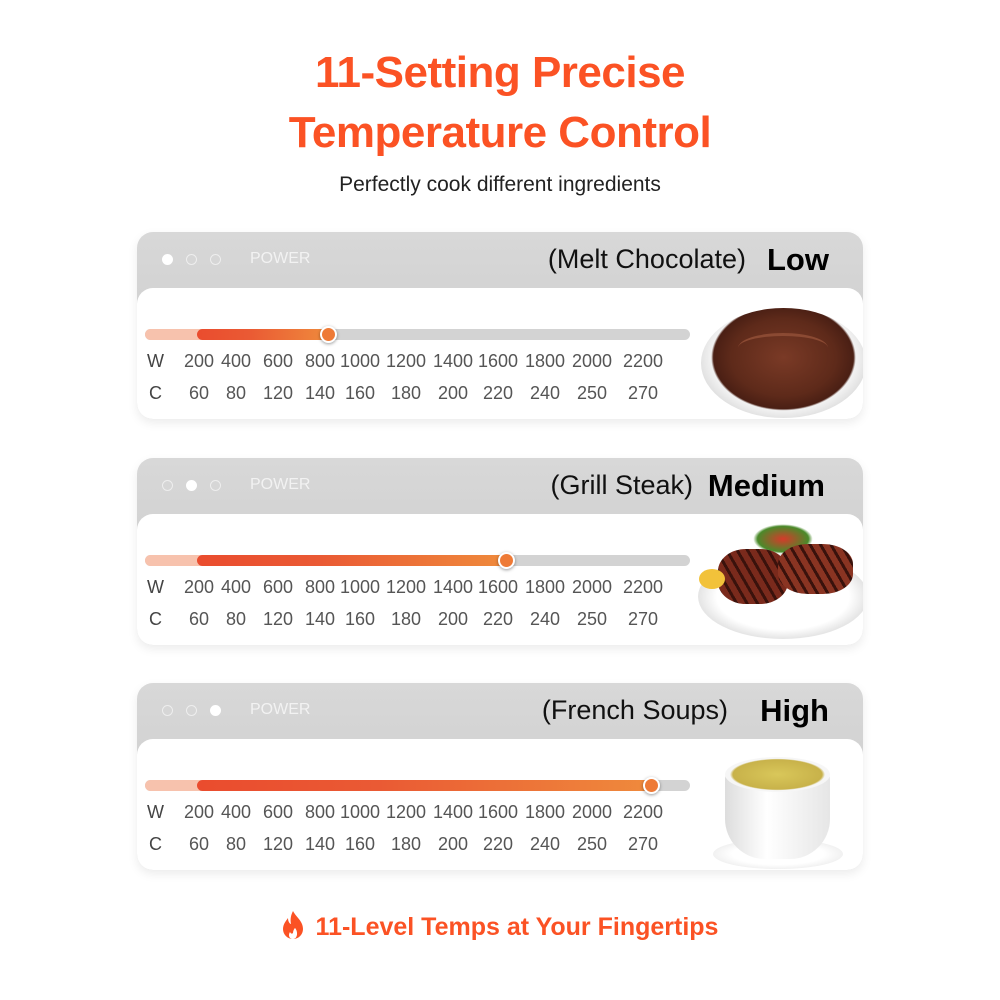  I want to click on title-line-2: Temperature Control, so click(500, 132).